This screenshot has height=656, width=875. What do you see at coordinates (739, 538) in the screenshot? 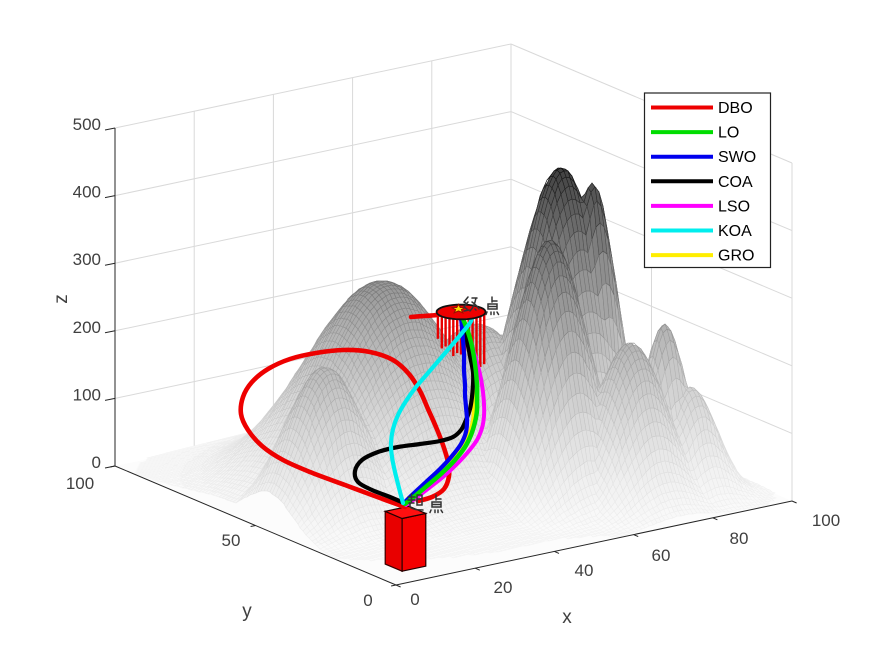
I see `svg-text: 80` at bounding box center [739, 538].